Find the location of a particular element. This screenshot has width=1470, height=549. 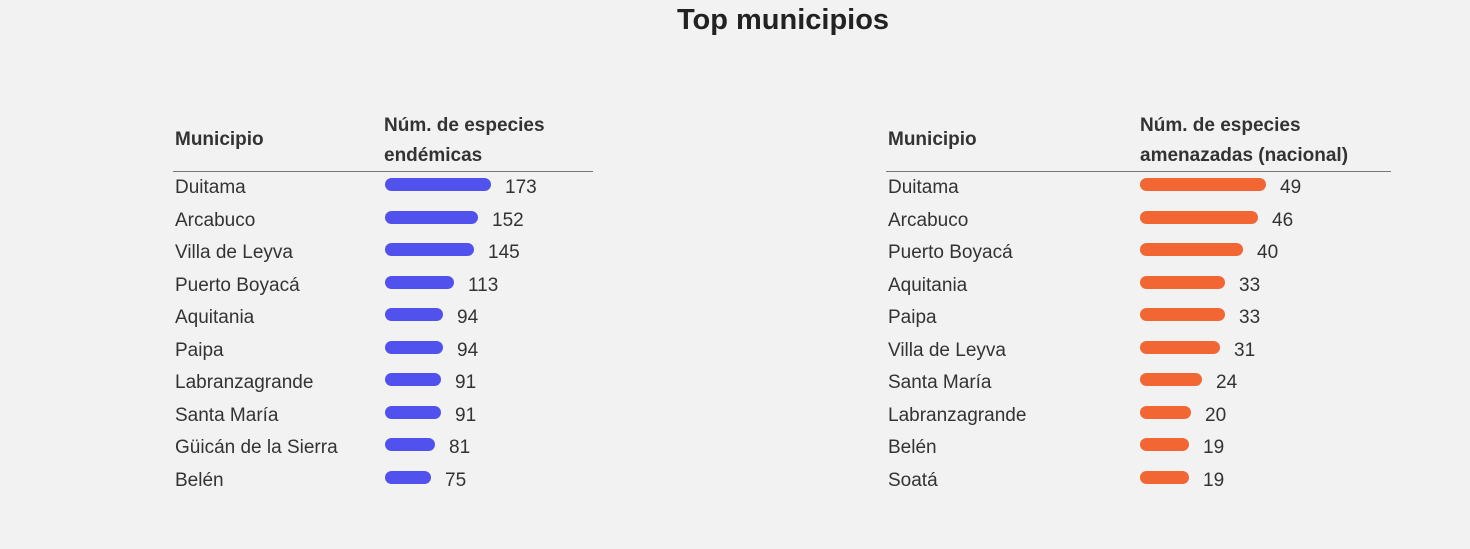

value-label: 46 is located at coordinates (1283, 220).